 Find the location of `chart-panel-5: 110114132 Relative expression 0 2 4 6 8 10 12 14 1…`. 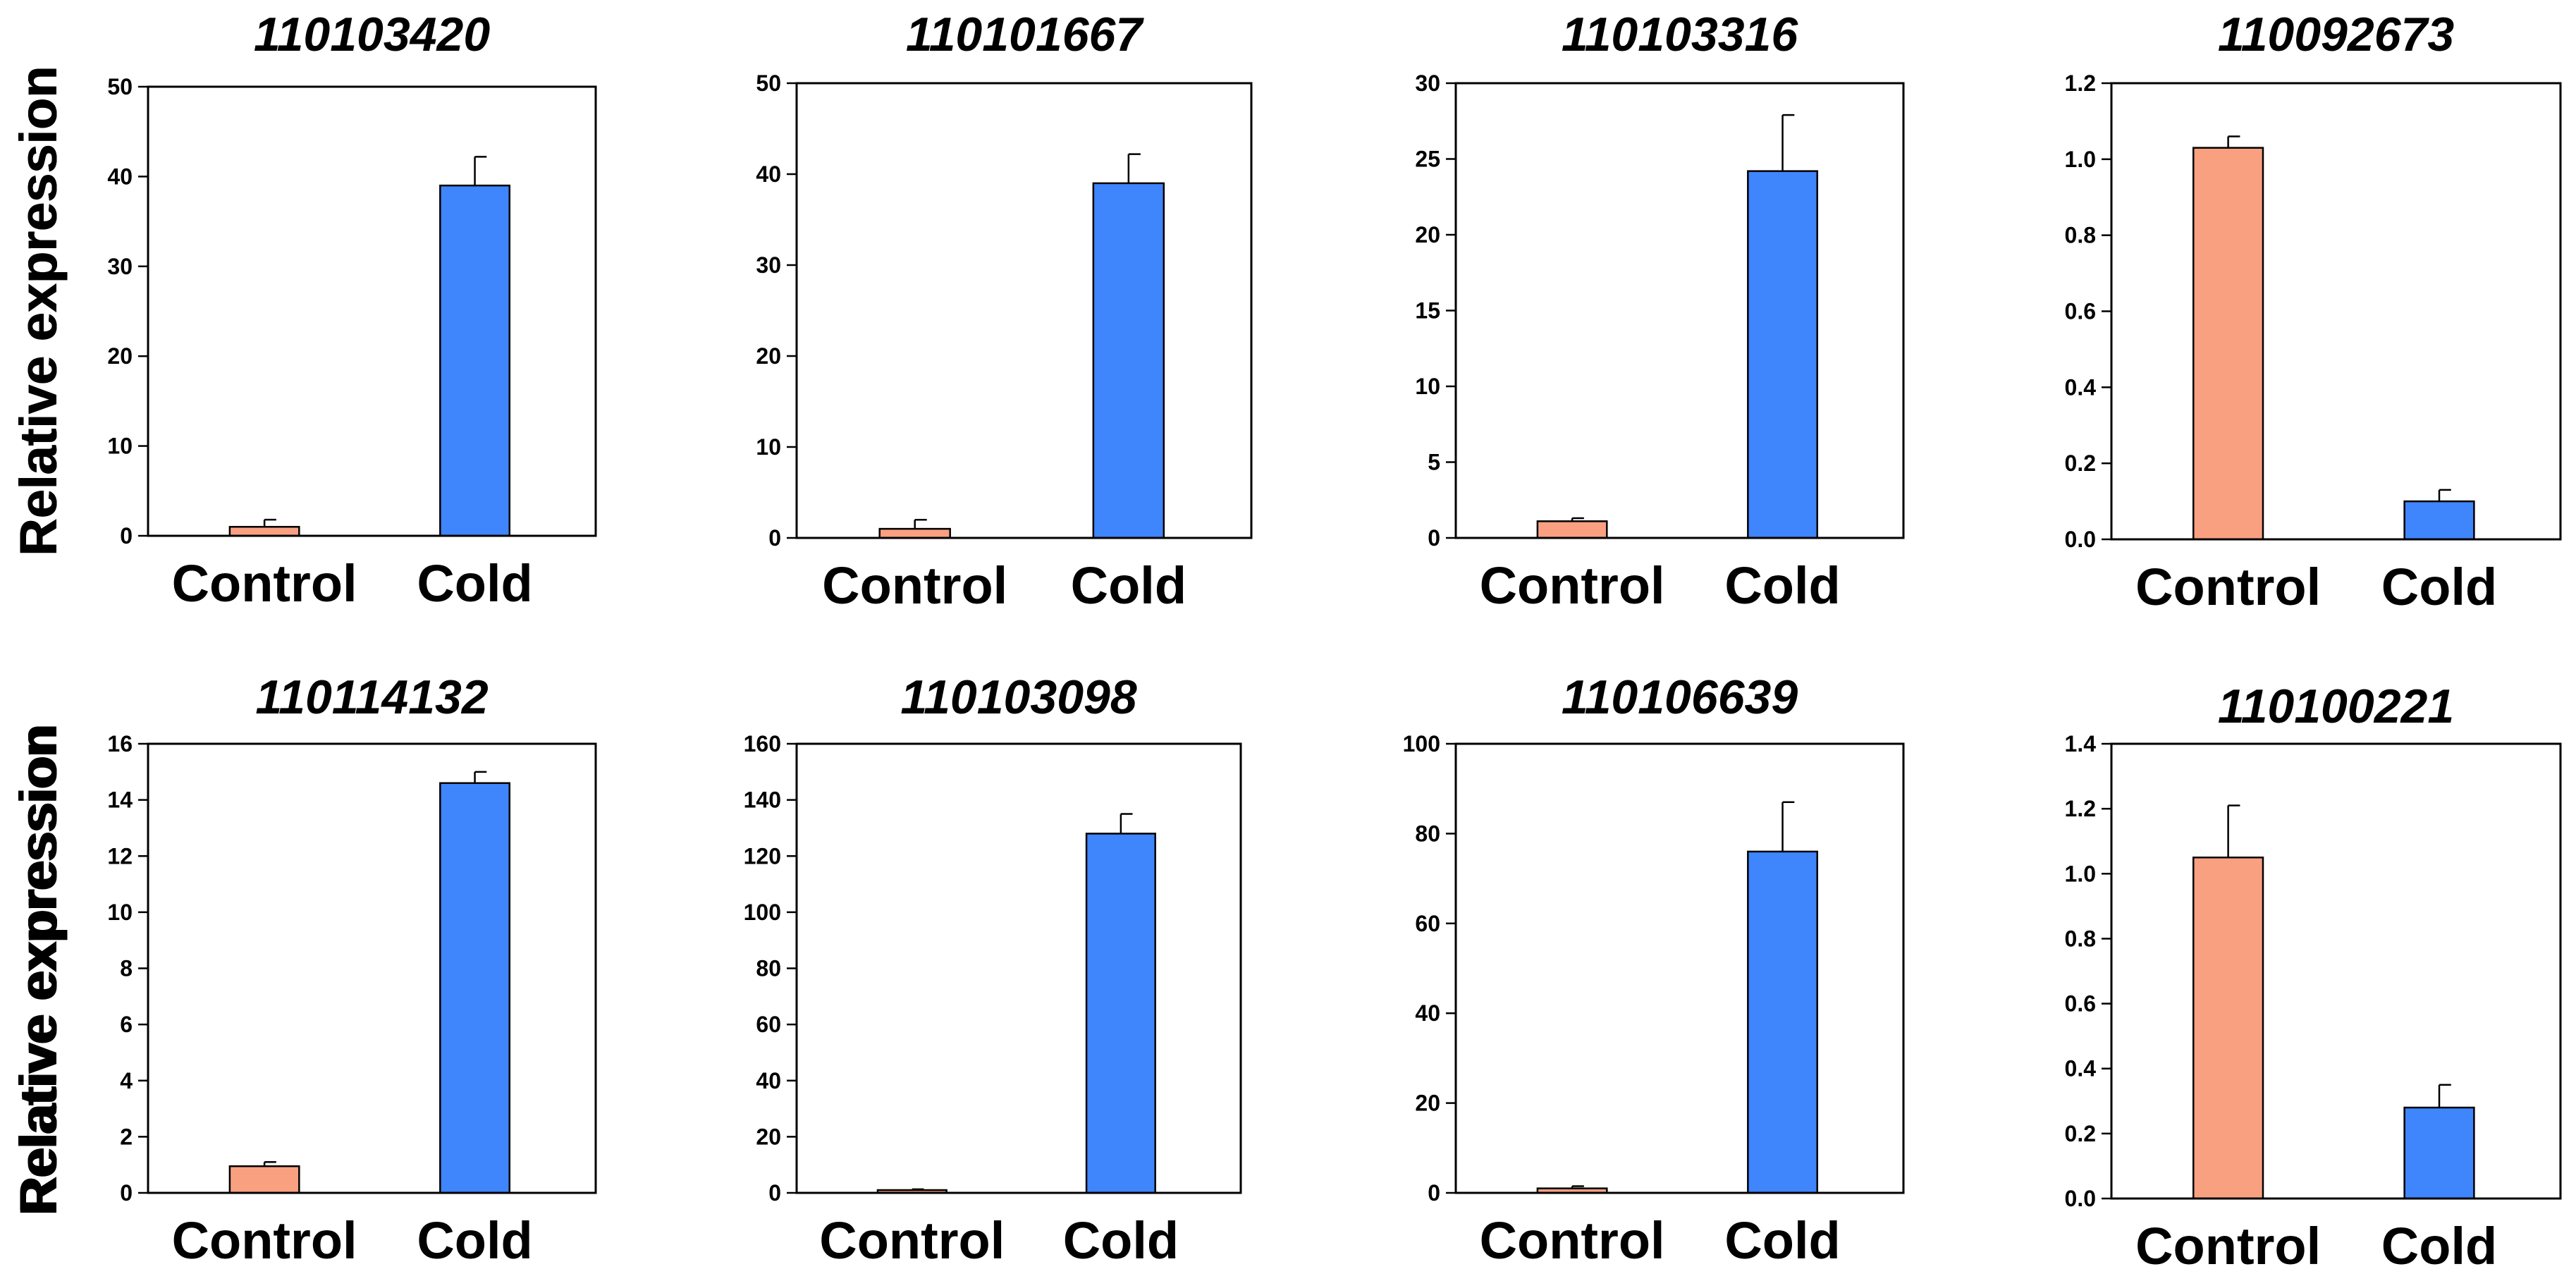

chart-panel-5: 110114132 Relative expression 0 2 4 6 8 10 12 14 1… is located at coordinates (303, 970).